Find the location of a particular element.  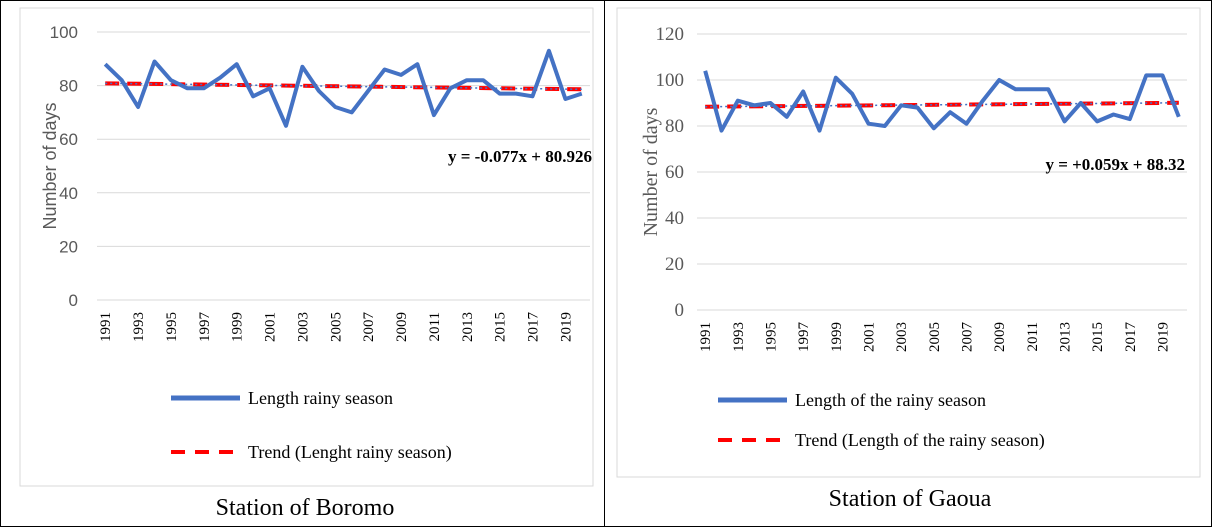

legend-series-label: Length of the rainy season is located at coordinates (890, 400).